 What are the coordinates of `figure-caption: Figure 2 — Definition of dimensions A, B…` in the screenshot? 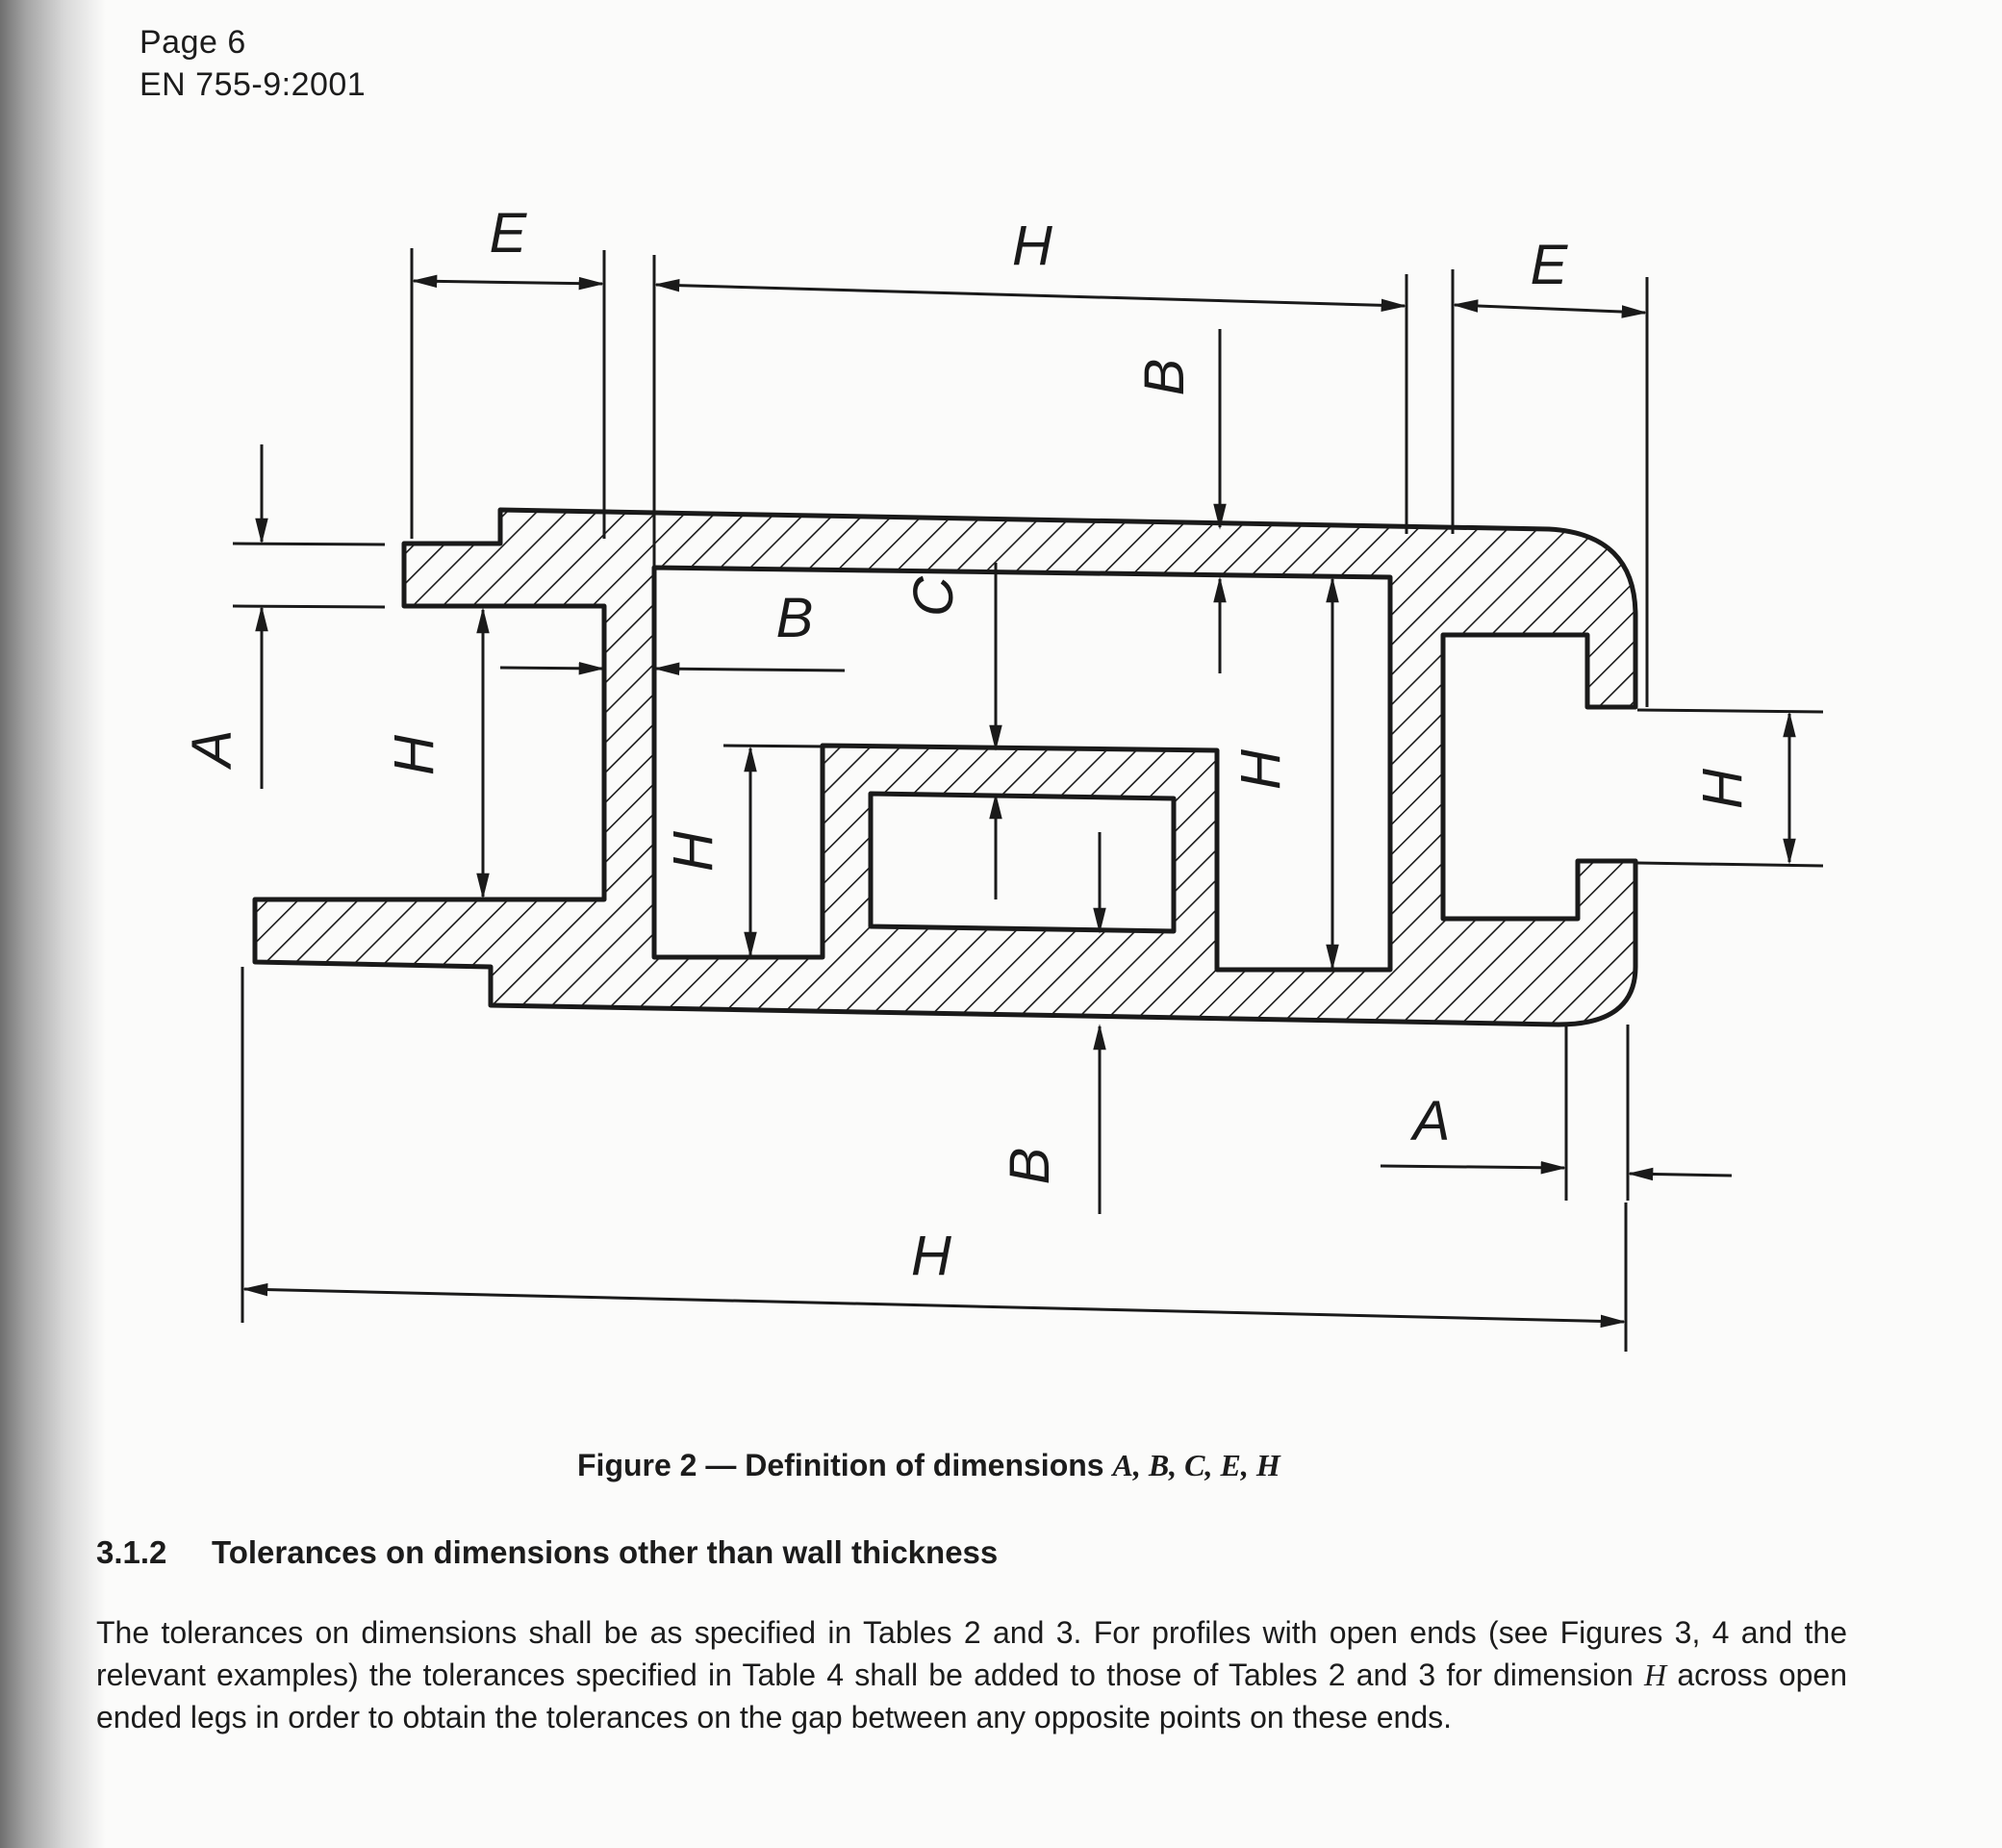 It's located at (928, 1465).